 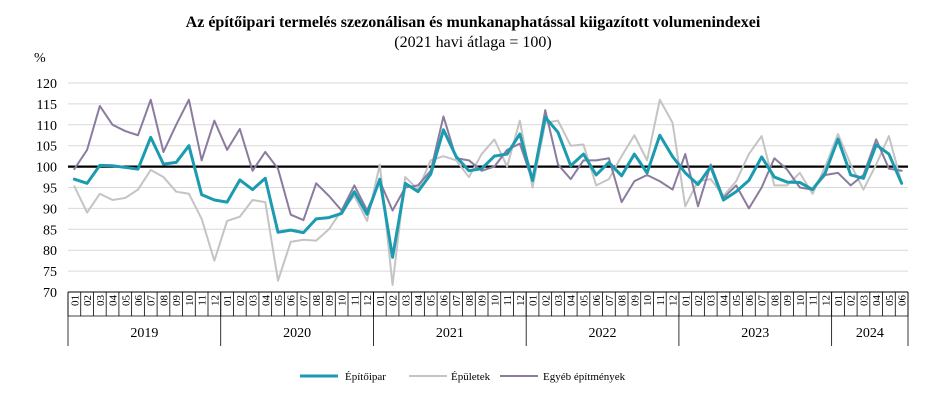 What do you see at coordinates (46, 84) in the screenshot?
I see `y-tick-label: 120` at bounding box center [46, 84].